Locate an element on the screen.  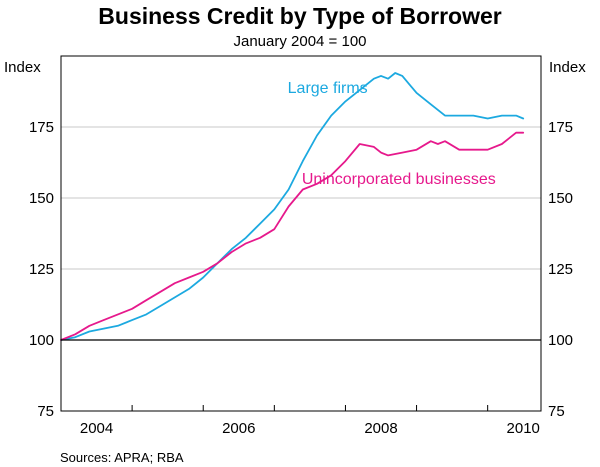
x-tick-label: 2004 is located at coordinates (96, 428).